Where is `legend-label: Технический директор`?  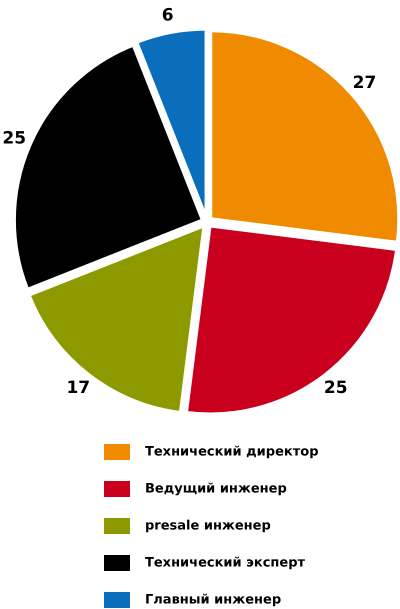 legend-label: Технический директор is located at coordinates (232, 452).